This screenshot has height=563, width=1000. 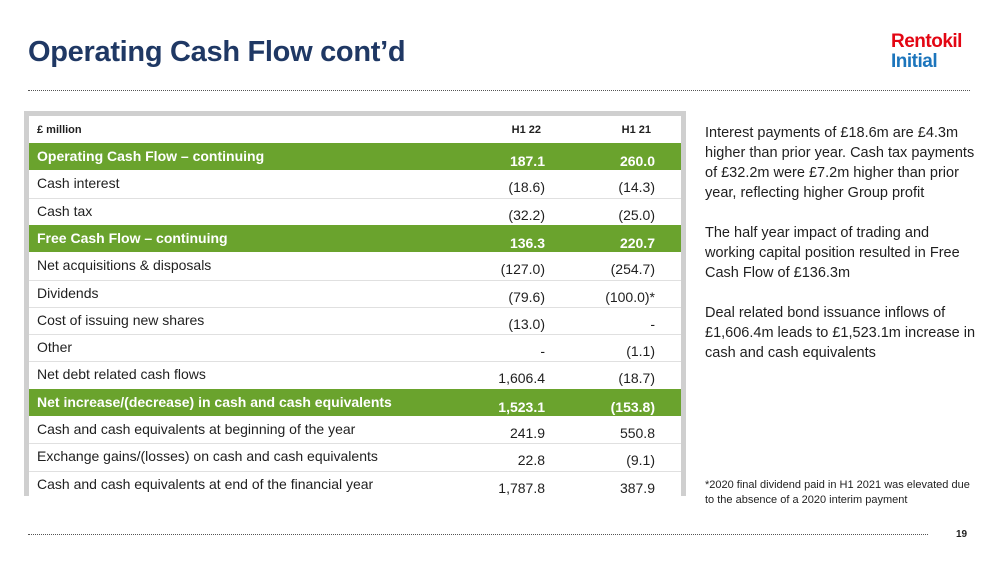 I want to click on header-h1-22: H1 22, so click(x=526, y=130).